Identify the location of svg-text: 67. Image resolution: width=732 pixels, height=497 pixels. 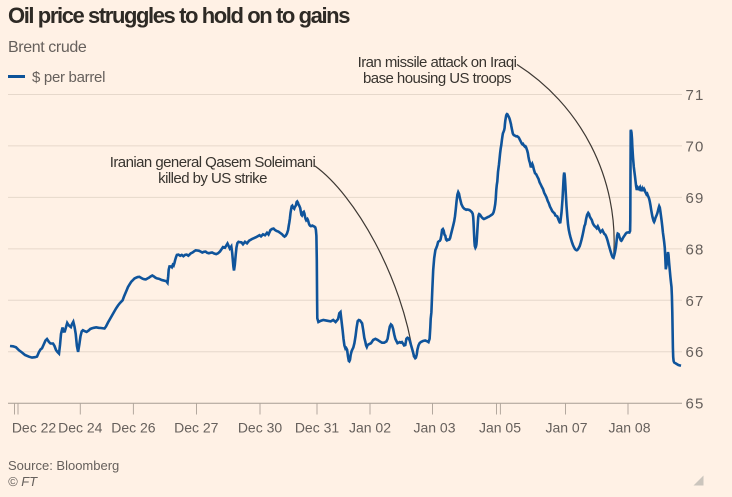
(695, 301).